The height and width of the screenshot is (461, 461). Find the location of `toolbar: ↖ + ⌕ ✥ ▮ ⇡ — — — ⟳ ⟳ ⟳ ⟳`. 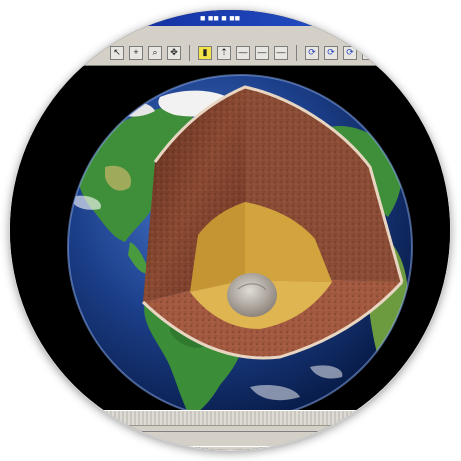

toolbar: ↖ + ⌕ ✥ ▮ ⇡ — — — ⟳ ⟳ ⟳ ⟳ is located at coordinates (230, 53).